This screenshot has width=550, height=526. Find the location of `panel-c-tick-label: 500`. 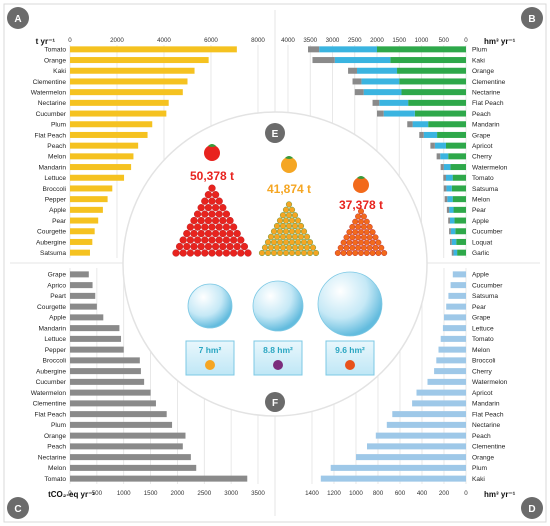

panel-c-tick-label: 500 is located at coordinates (97, 493).